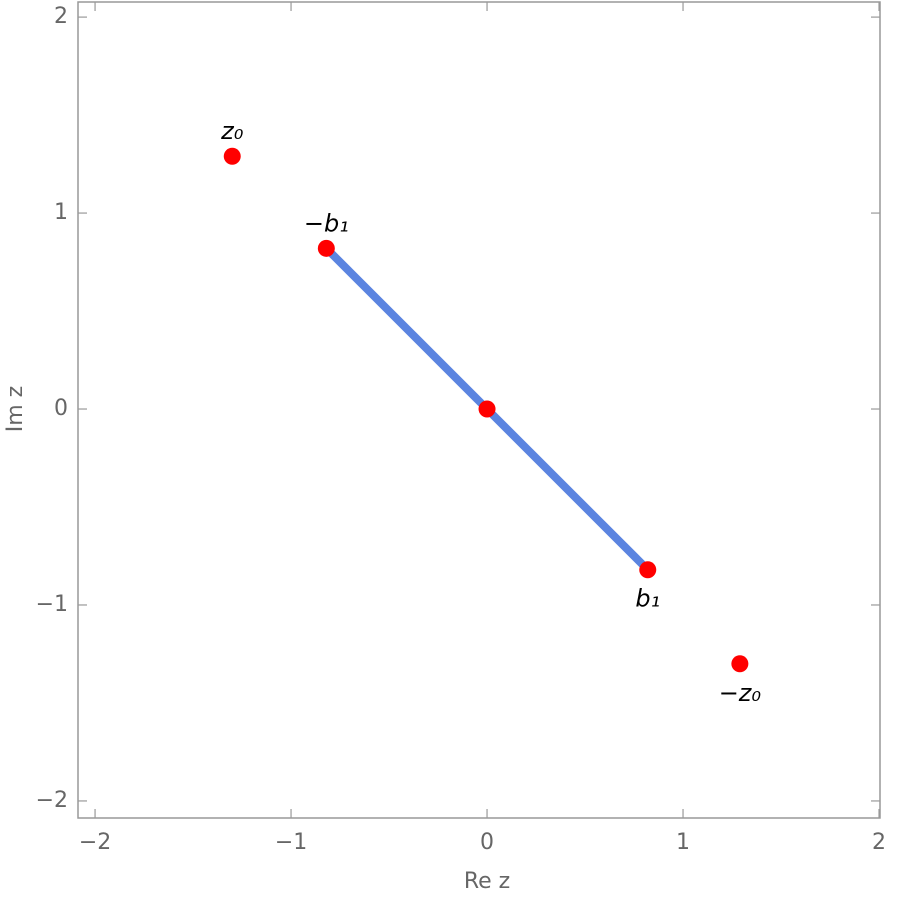 The width and height of the screenshot is (899, 897). I want to click on point-label: −z₀, so click(740, 693).